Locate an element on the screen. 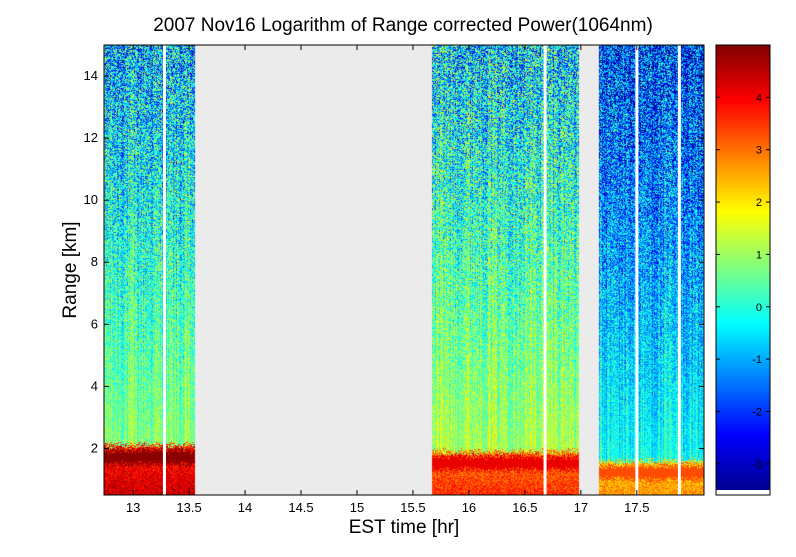 The image size is (796, 557). y-tick-label: 8 is located at coordinates (94, 261).